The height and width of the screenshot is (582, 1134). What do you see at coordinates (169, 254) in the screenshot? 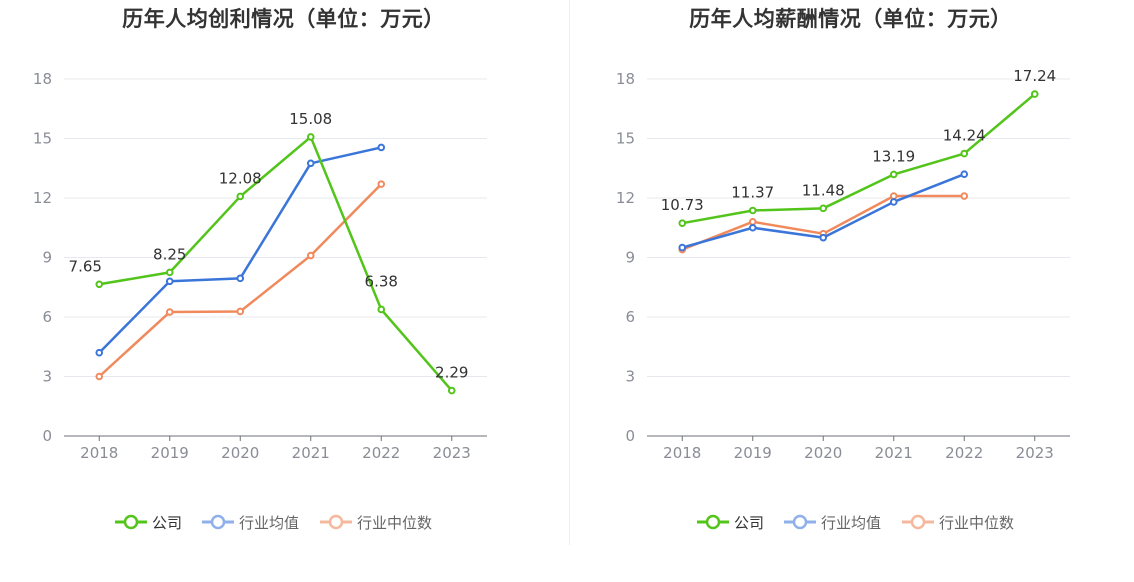
I see `data-label: 8.25` at bounding box center [169, 254].